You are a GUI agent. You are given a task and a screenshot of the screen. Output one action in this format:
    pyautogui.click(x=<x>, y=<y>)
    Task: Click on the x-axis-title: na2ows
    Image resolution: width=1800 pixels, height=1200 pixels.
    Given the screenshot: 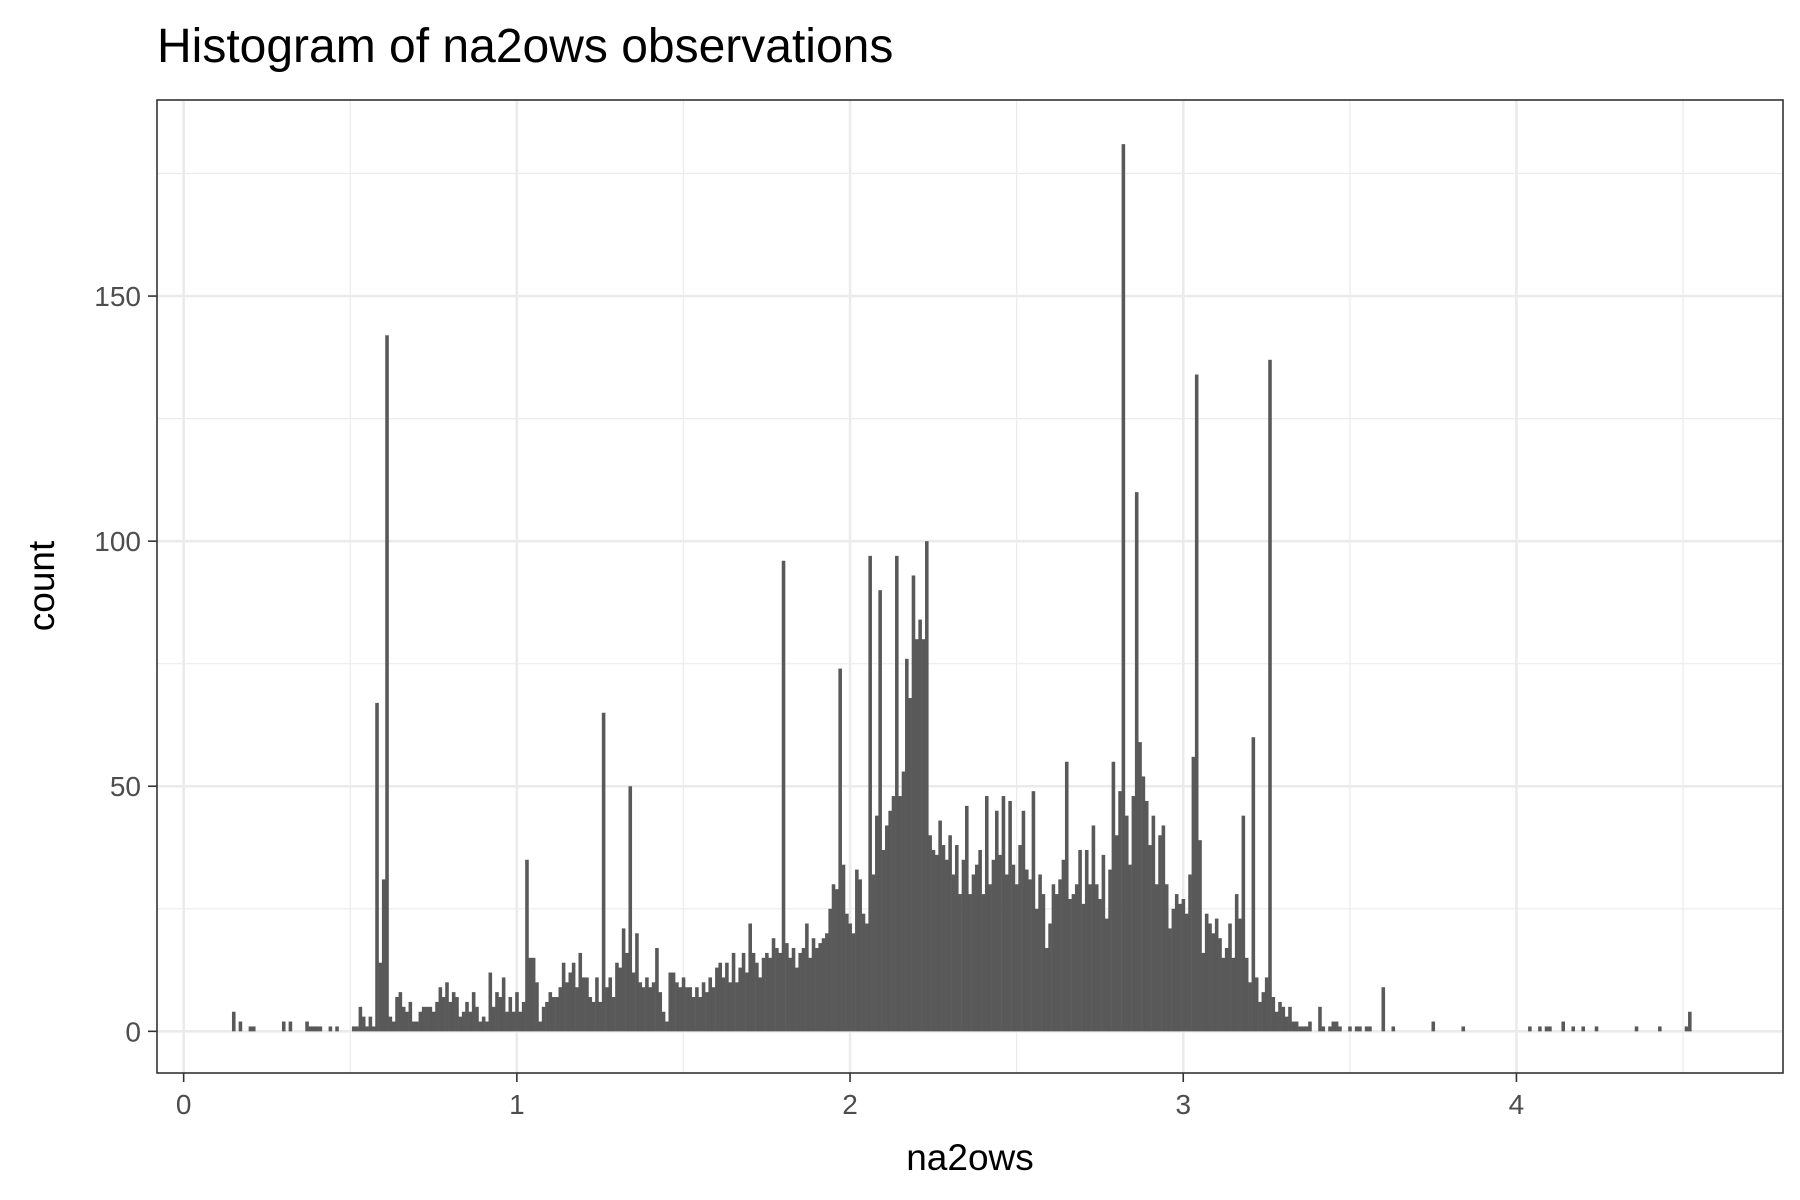 What is the action you would take?
    pyautogui.click(x=970, y=1157)
    